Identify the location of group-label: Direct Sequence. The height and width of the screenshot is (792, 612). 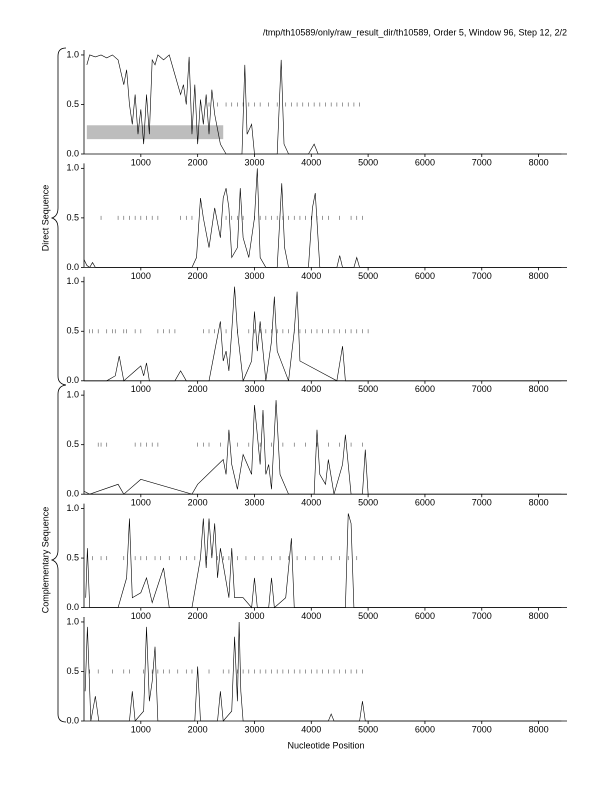
(45, 218).